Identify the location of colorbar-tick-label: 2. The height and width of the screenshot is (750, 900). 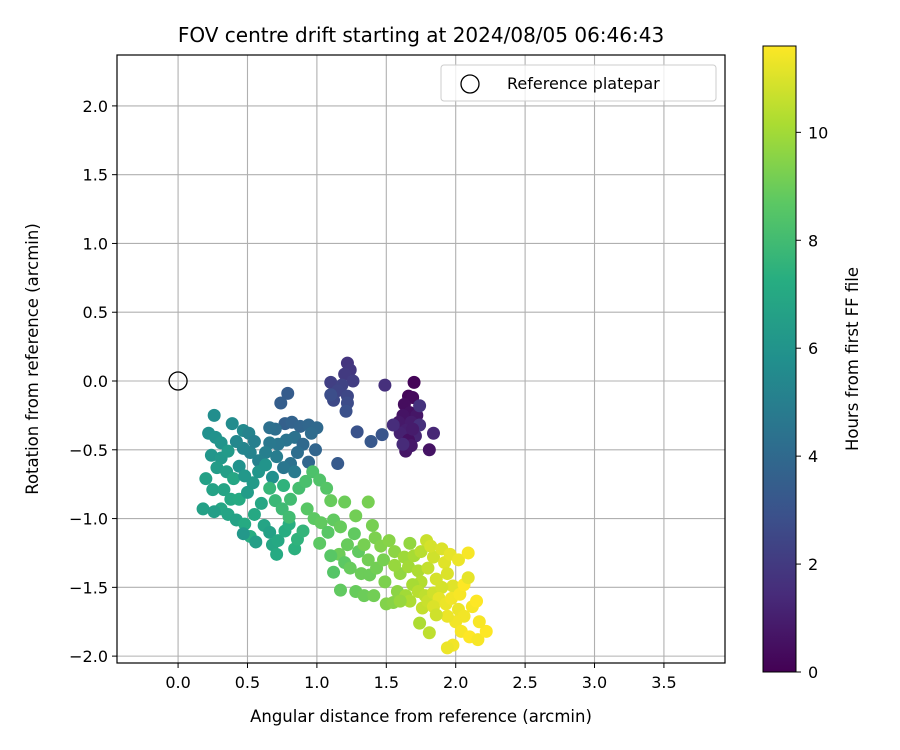
(813, 564).